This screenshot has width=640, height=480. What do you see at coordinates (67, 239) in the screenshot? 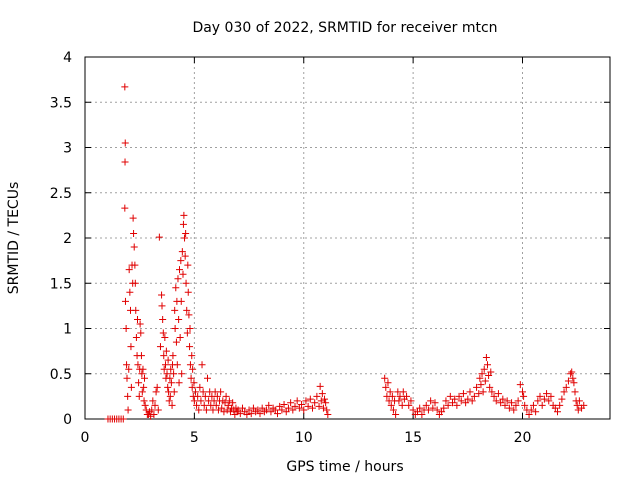
I see `y-tick-label: 2` at bounding box center [67, 239].